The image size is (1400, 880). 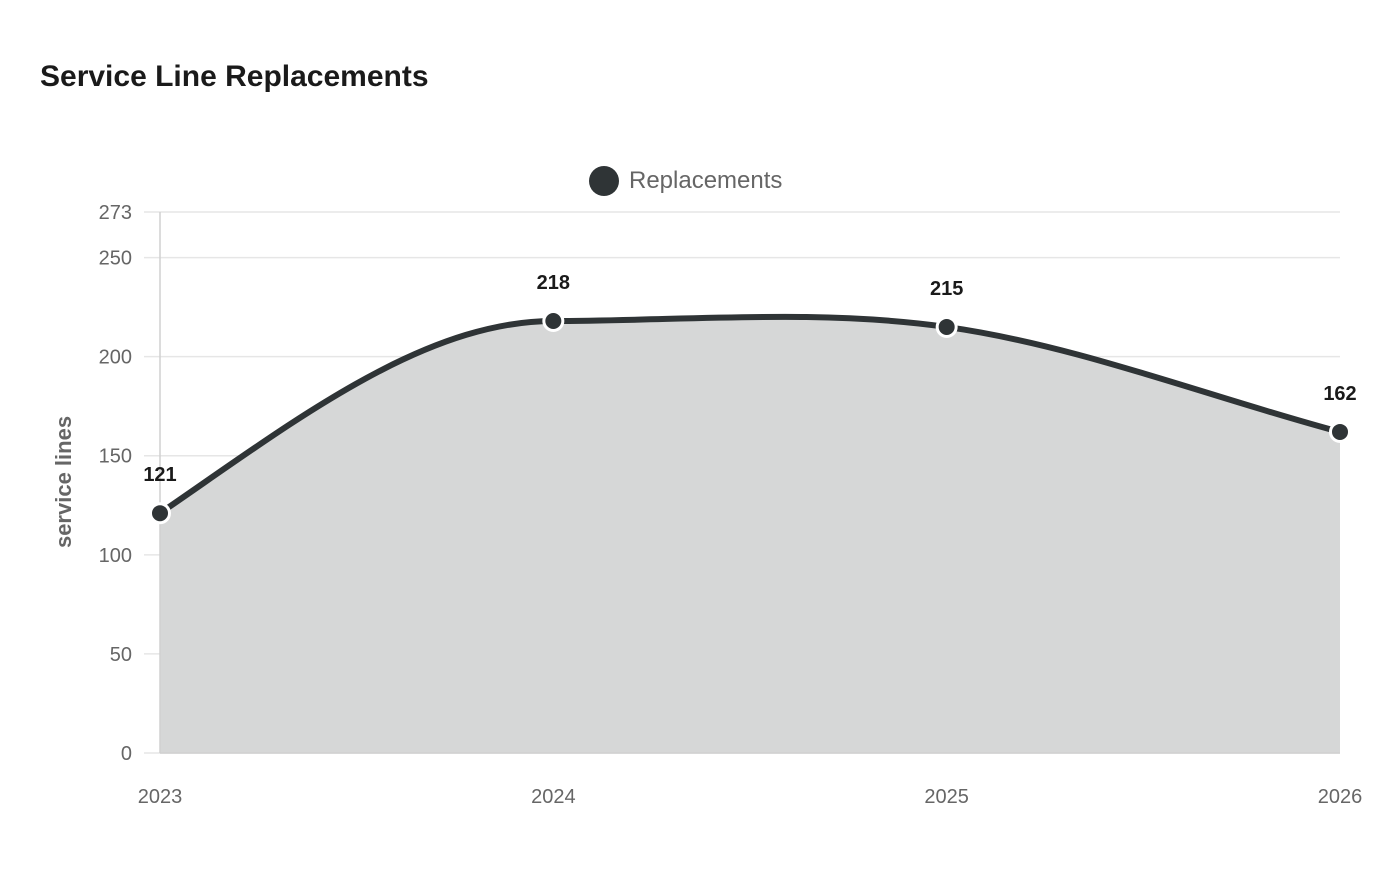 What do you see at coordinates (115, 483) in the screenshot?
I see `y-tick-labels: 0 50 100 150 200 250 273` at bounding box center [115, 483].